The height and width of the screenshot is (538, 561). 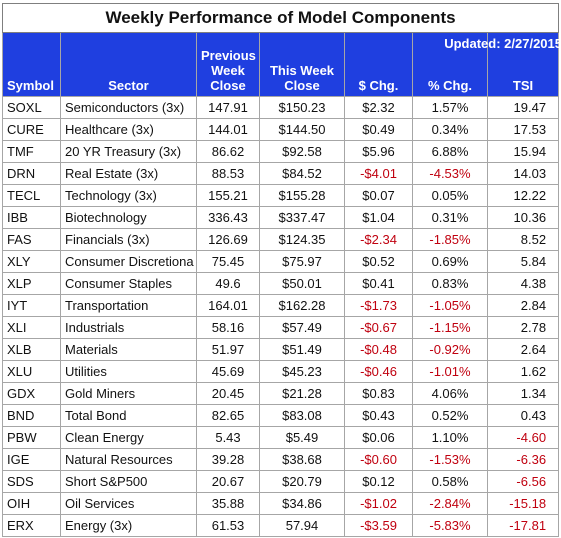 What do you see at coordinates (228, 107) in the screenshot?
I see `cell-previous-close: 147.91` at bounding box center [228, 107].